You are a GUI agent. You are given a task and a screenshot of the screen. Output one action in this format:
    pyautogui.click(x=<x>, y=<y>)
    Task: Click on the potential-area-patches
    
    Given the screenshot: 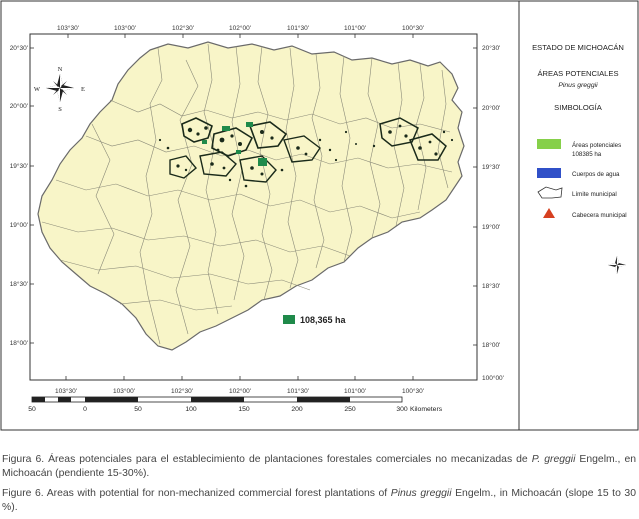 What is the action you would take?
    pyautogui.click(x=306, y=152)
    